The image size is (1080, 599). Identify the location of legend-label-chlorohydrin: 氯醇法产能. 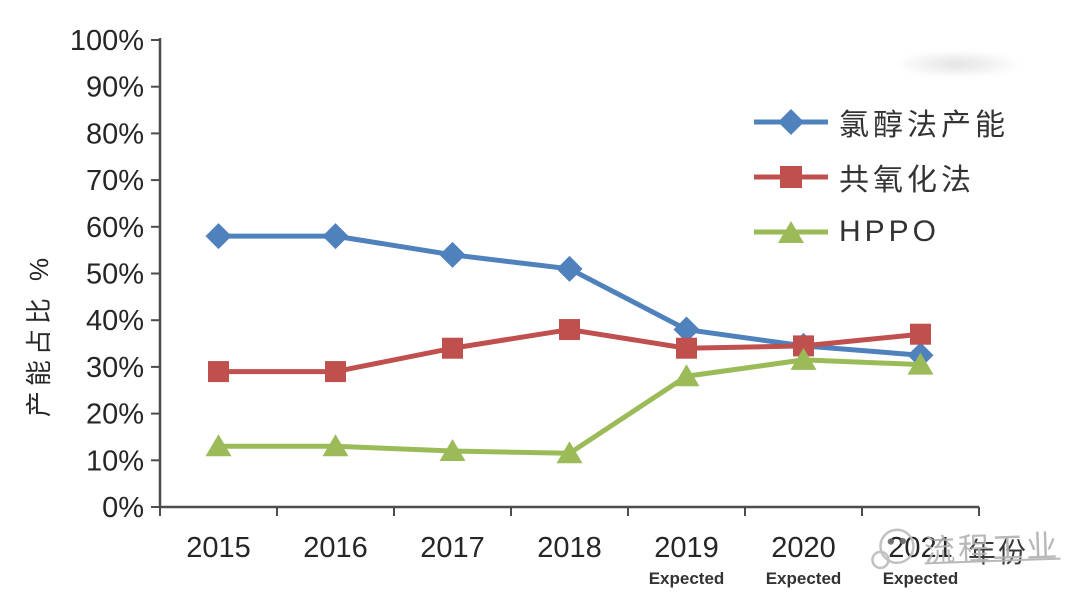
(924, 125).